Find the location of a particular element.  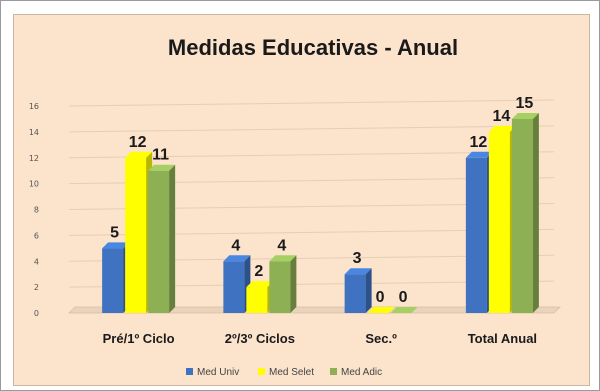

y-tick-label: 6 is located at coordinates (36, 235).